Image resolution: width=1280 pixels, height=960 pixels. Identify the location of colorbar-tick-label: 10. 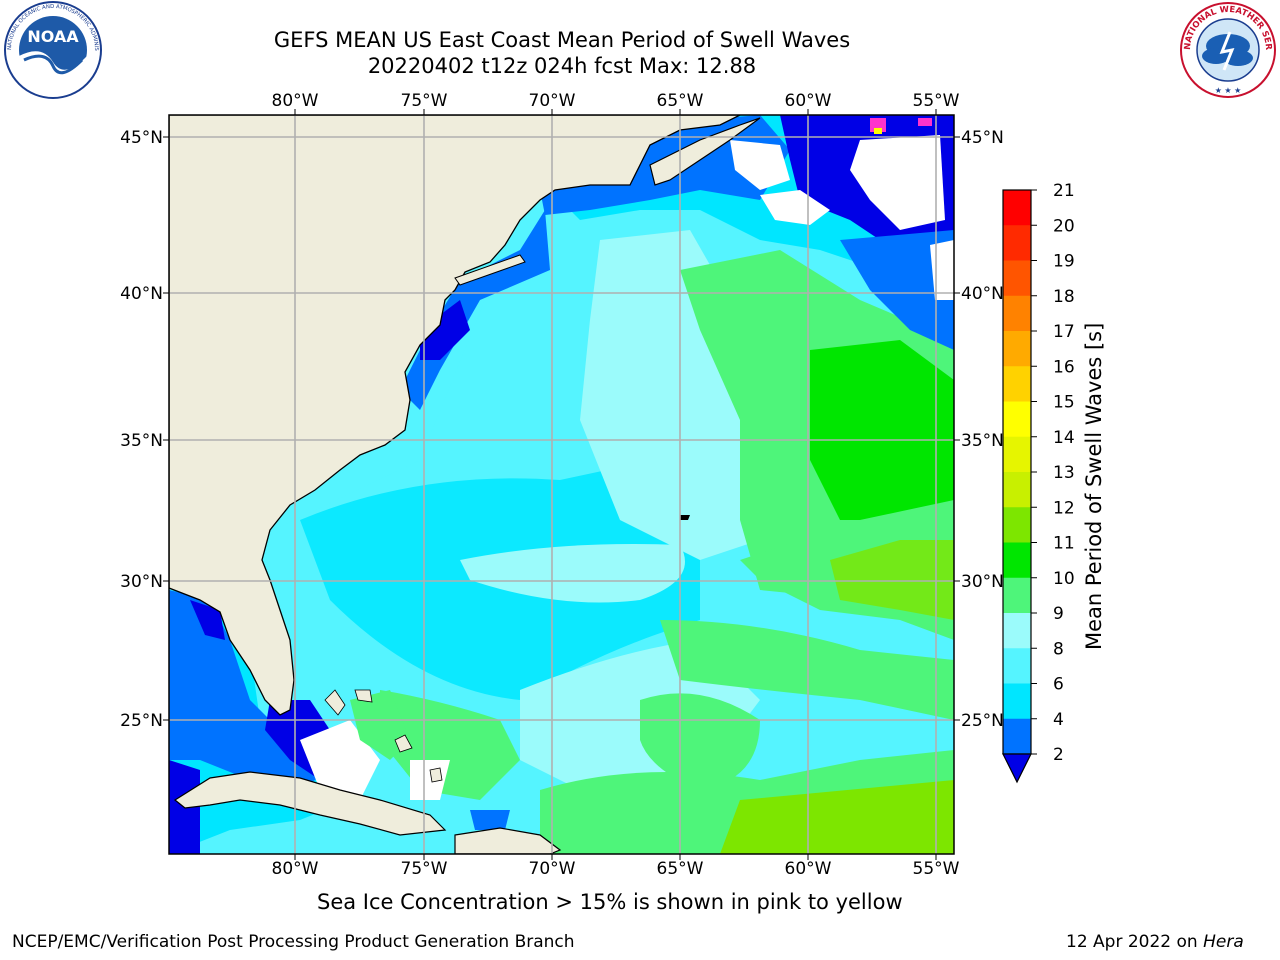
(1064, 579).